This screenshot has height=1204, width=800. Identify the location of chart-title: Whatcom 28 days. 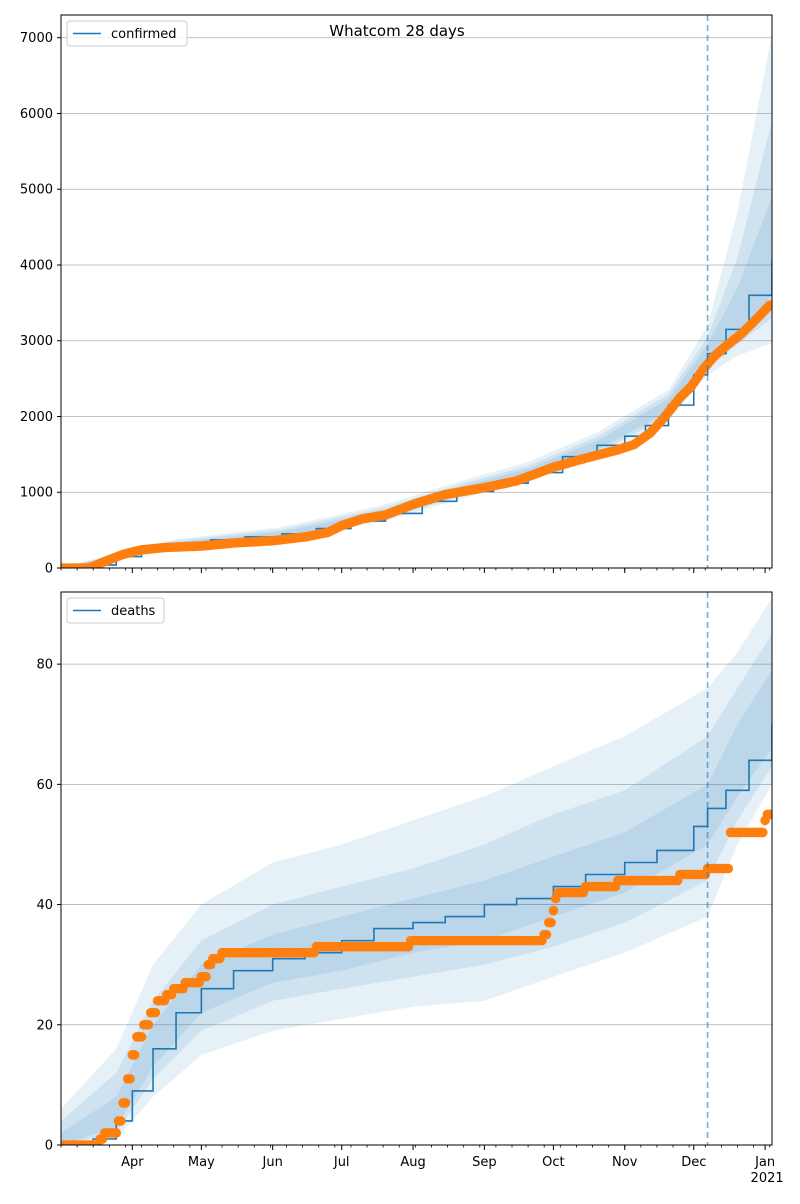
(397, 31).